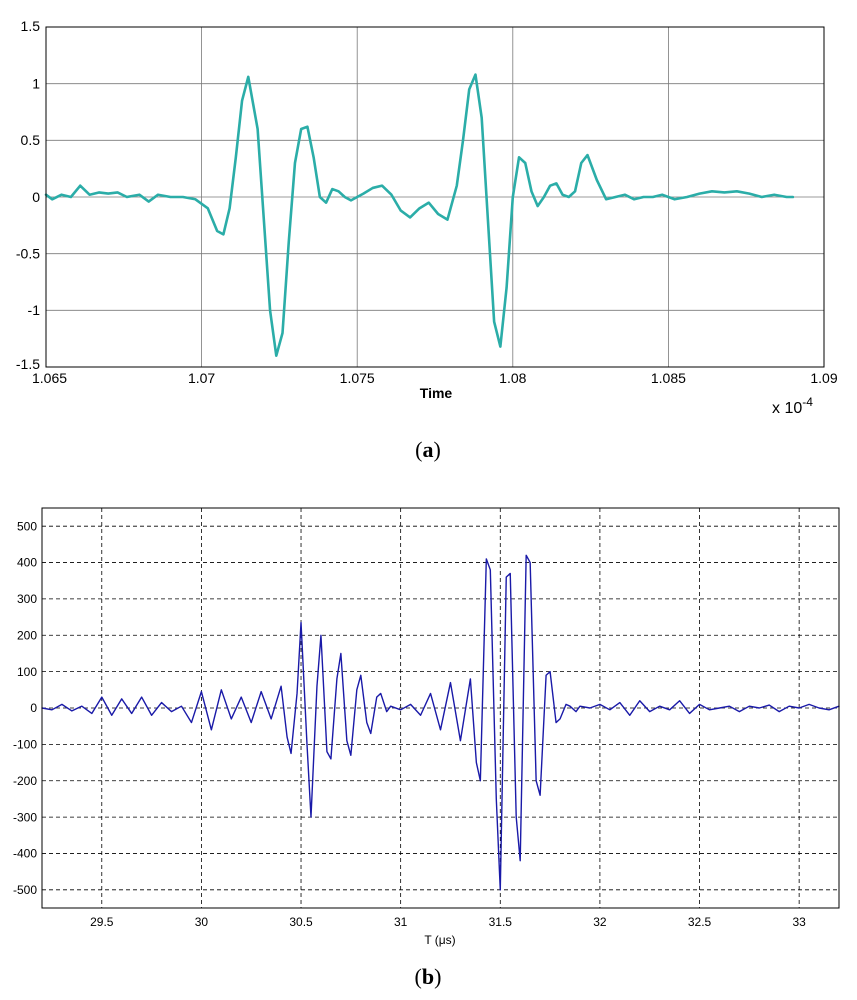 This screenshot has height=1000, width=857. Describe the element at coordinates (34, 310) in the screenshot. I see `chart-a-y-tick-label: -1` at that location.